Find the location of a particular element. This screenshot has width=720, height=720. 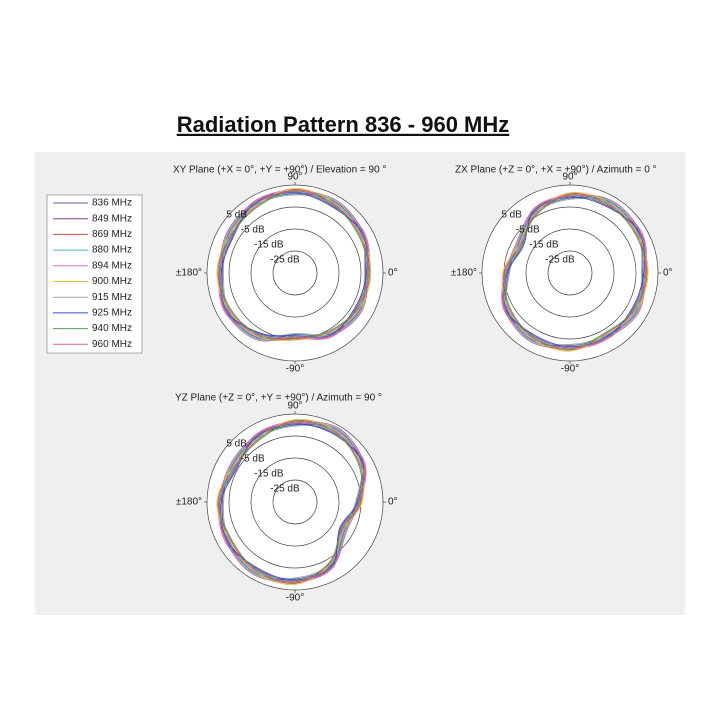

page-title: Radiation Pattern 836 - 960 MHz is located at coordinates (343, 124).